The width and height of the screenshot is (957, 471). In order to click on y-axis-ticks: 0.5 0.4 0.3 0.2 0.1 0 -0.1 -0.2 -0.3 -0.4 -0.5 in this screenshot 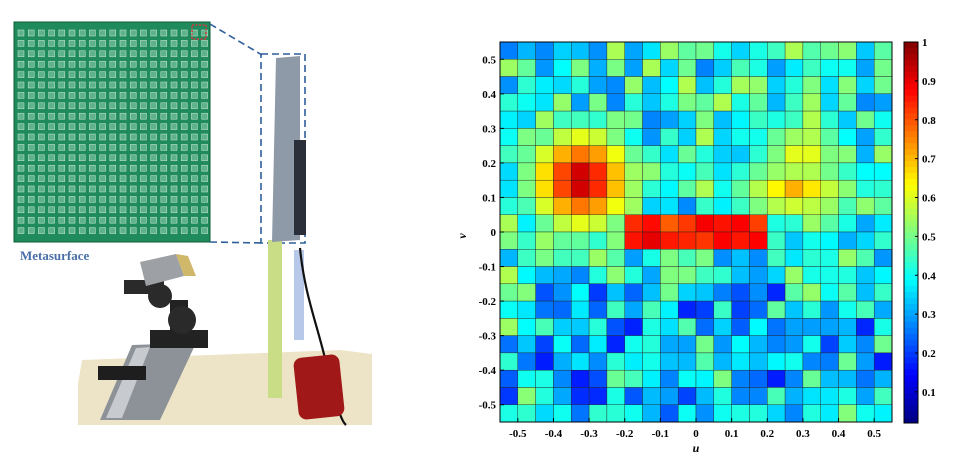, I will do `click(491, 233)`.